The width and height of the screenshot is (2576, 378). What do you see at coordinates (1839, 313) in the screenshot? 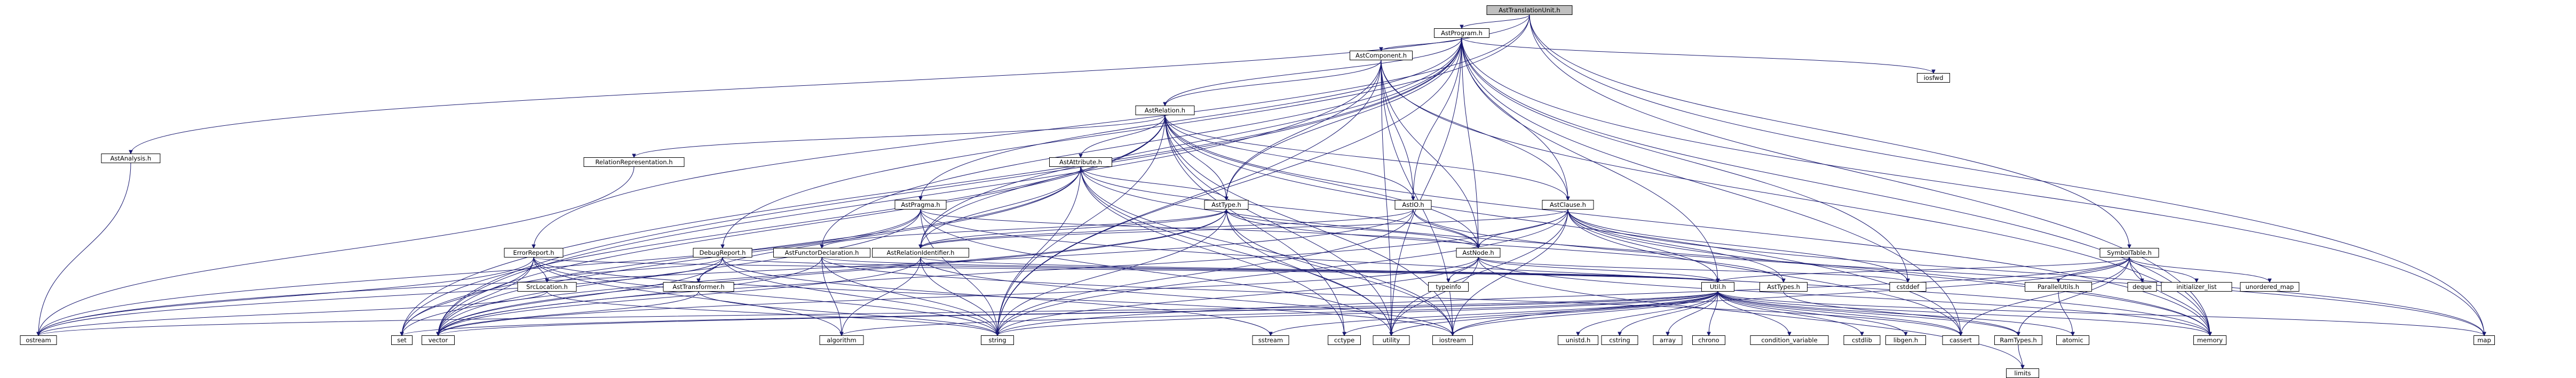
I see `edge-util-to-cassert` at bounding box center [1839, 313].